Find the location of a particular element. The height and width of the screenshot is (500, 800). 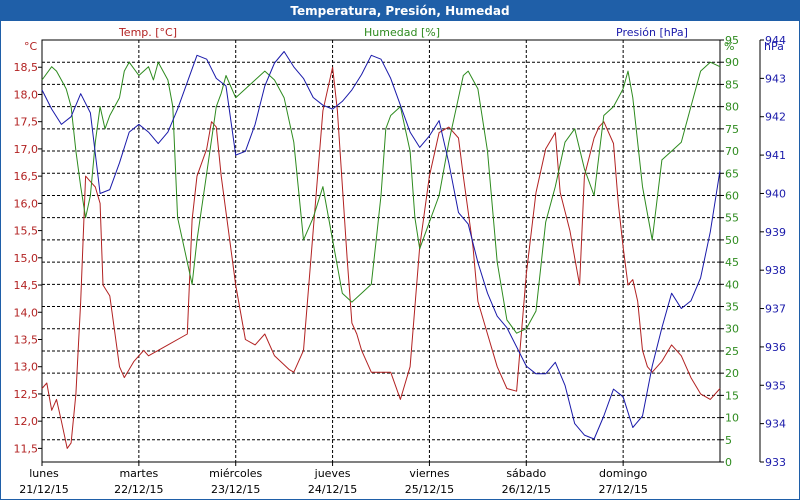

day-date-label: 26/12/15 is located at coordinates (526, 489).